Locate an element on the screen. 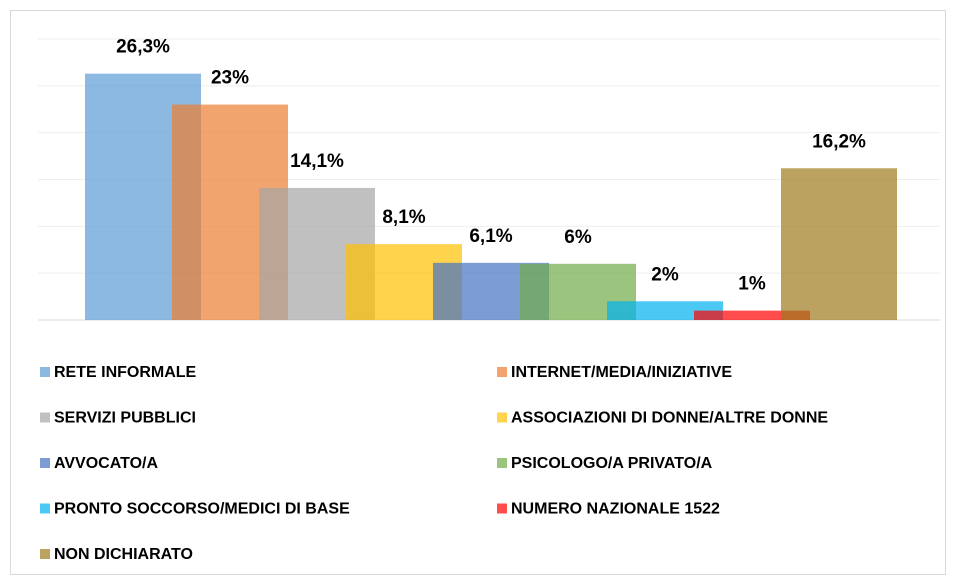  value-label: 6,1% is located at coordinates (490, 236).